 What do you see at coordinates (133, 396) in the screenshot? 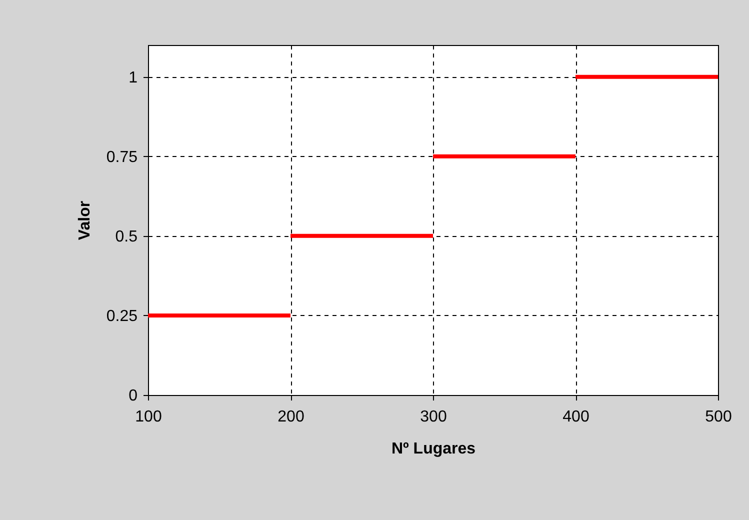
I see `y-tick-label: 0` at bounding box center [133, 396].